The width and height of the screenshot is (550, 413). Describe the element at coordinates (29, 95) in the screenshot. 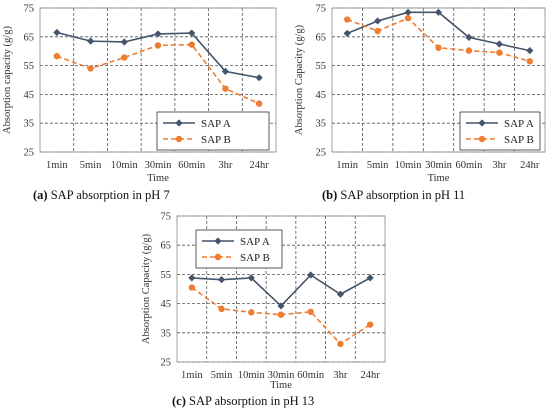

I see `y-tick-label: 45` at that location.